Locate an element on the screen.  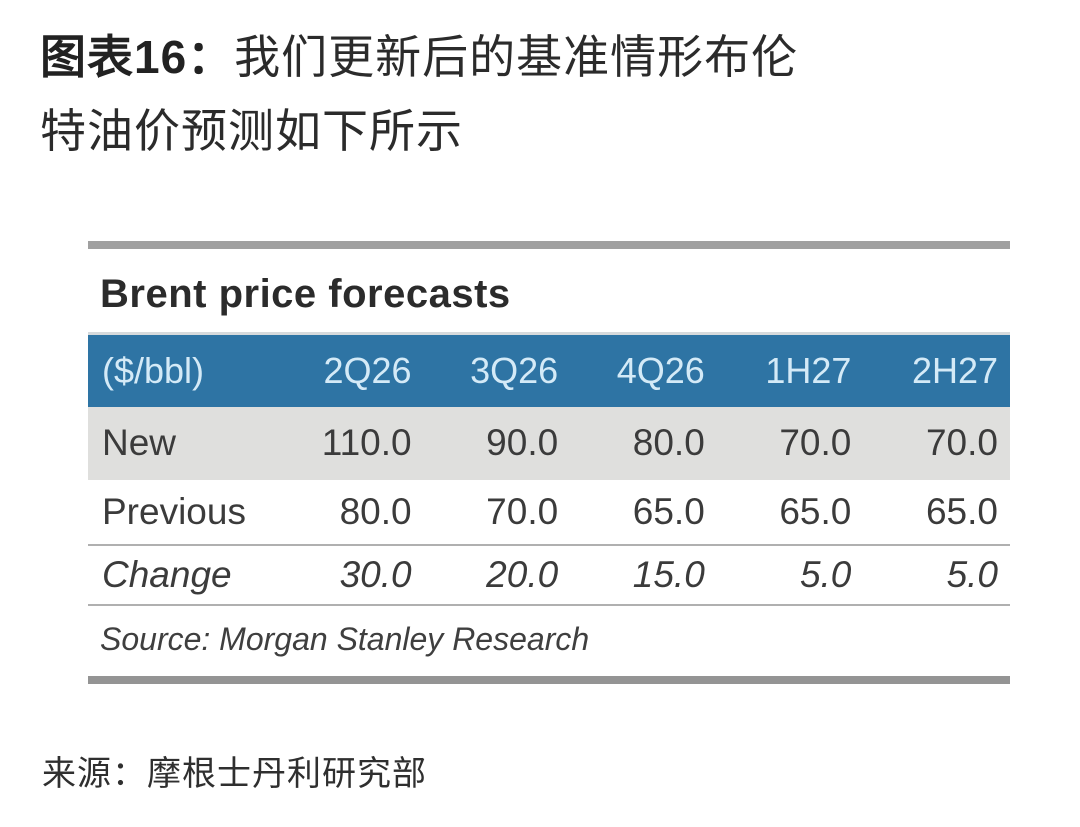
value-cell: 20.0 is located at coordinates (497, 575).